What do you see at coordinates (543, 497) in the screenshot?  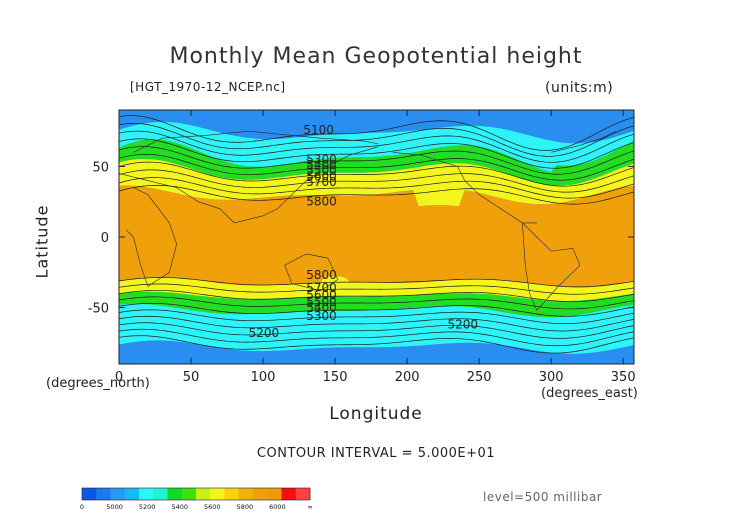 I see `level-text: level=500 millibar` at bounding box center [543, 497].